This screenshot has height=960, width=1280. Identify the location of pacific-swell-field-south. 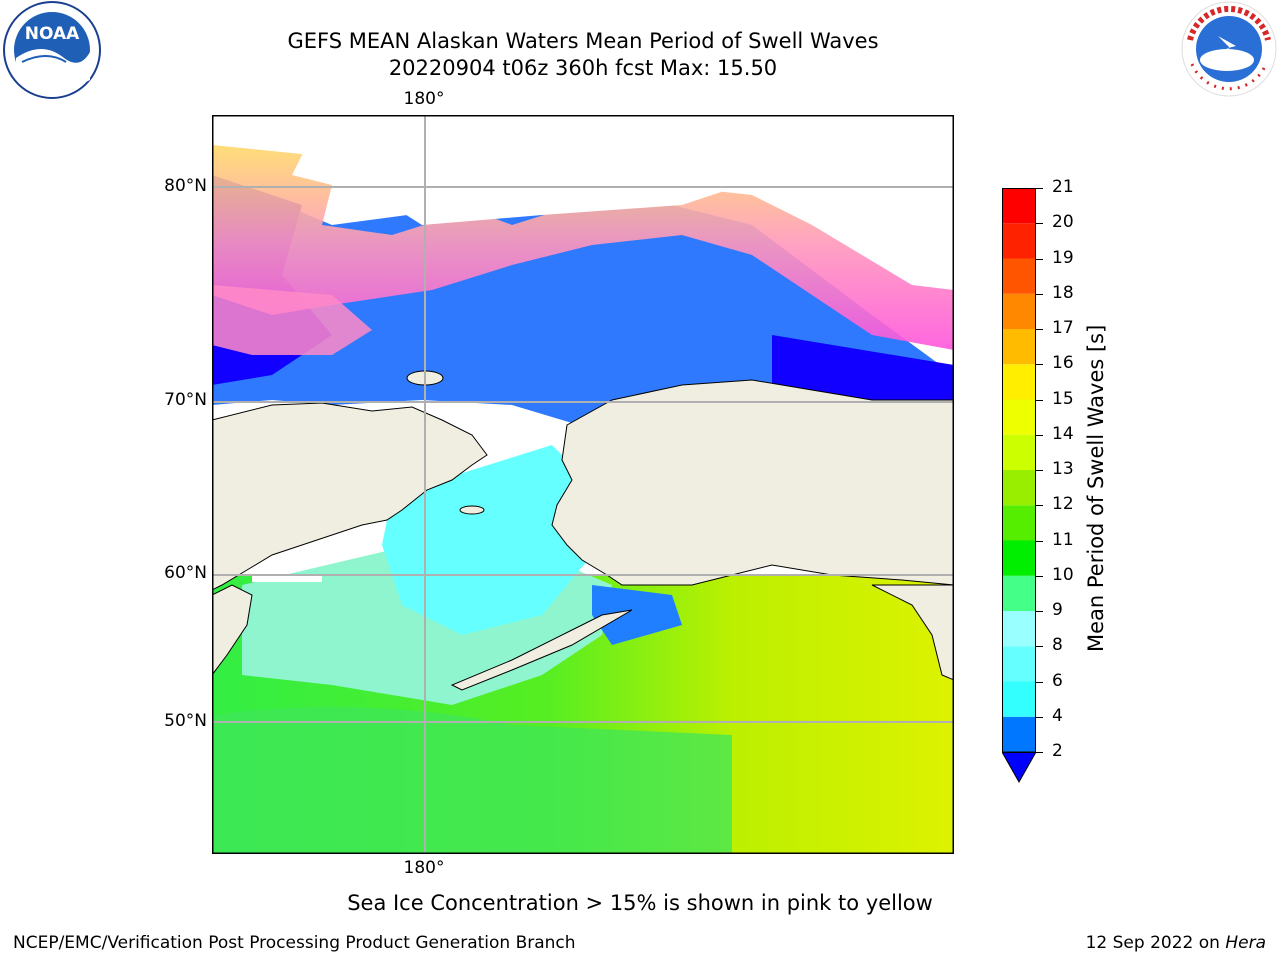
(472, 780).